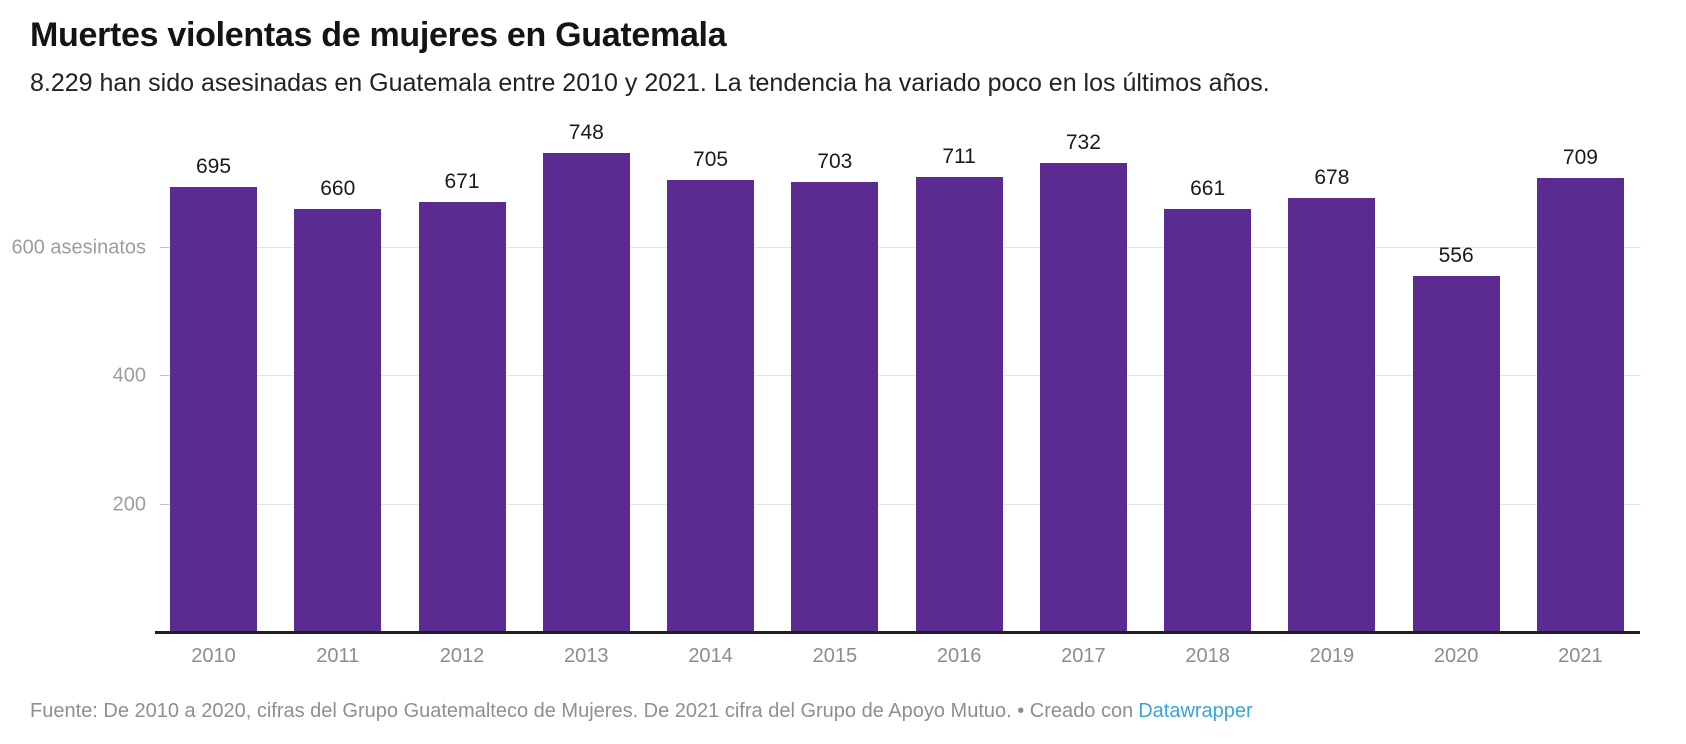 The width and height of the screenshot is (1686, 744). What do you see at coordinates (1456, 454) in the screenshot?
I see `bar-2020` at bounding box center [1456, 454].